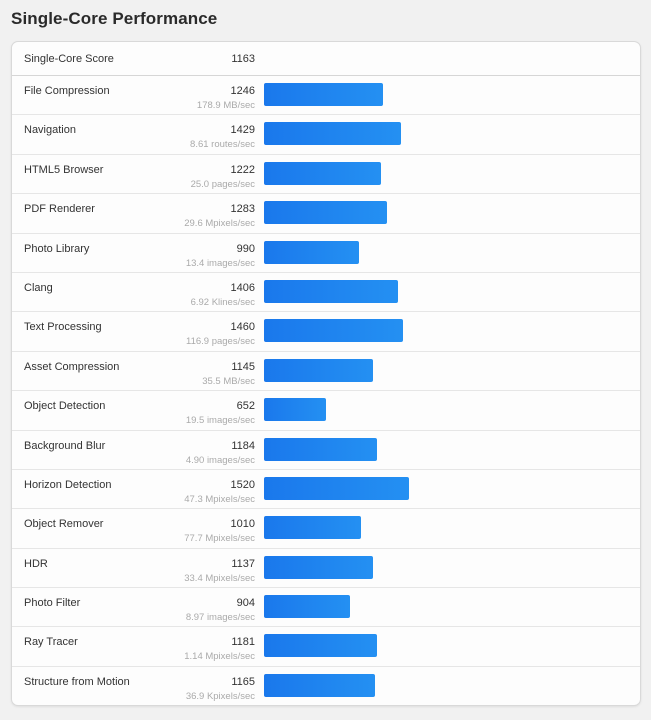 The height and width of the screenshot is (720, 651). I want to click on benchmark-row: HDR 1137 33.4 Mpixels/sec, so click(326, 569).